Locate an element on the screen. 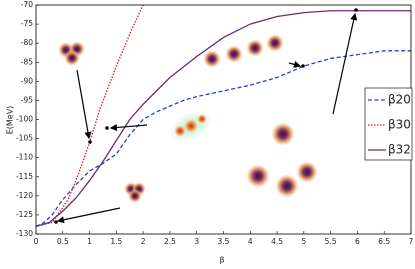 This screenshot has height=269, width=415. y-tick-label: -70 is located at coordinates (27, 4).